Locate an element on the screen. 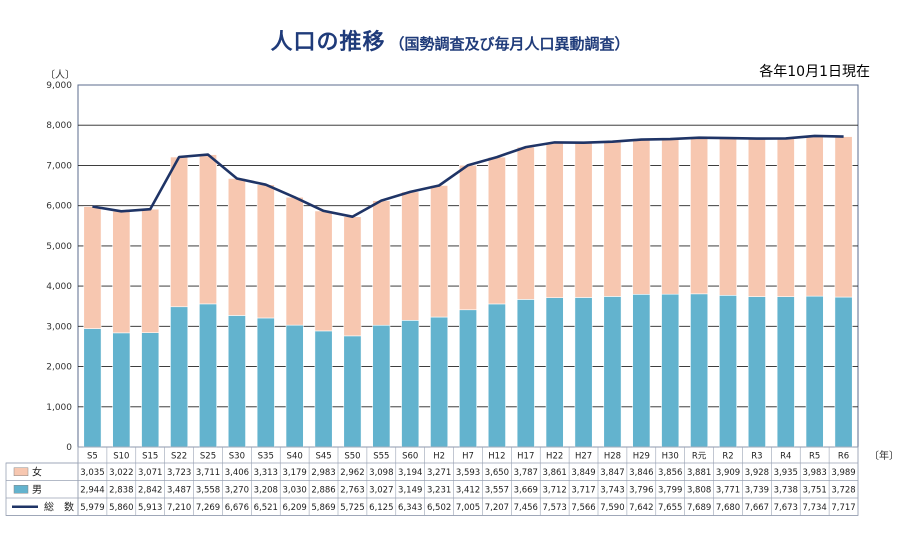 This screenshot has height=541, width=900. y-tick-label: 4,000 is located at coordinates (59, 287).